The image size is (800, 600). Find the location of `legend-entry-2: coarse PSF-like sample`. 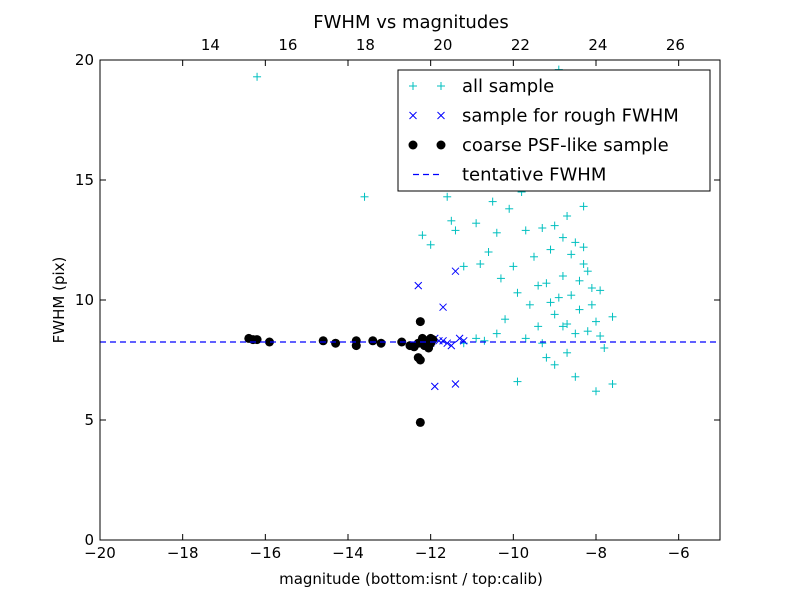

legend-entry-2: coarse PSF-like sample is located at coordinates (538, 145).